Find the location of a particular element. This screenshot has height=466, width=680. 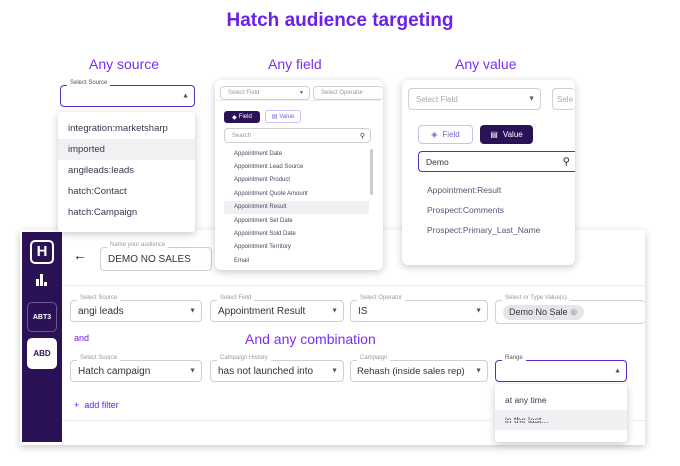

scrollbar is located at coordinates (371, 172).